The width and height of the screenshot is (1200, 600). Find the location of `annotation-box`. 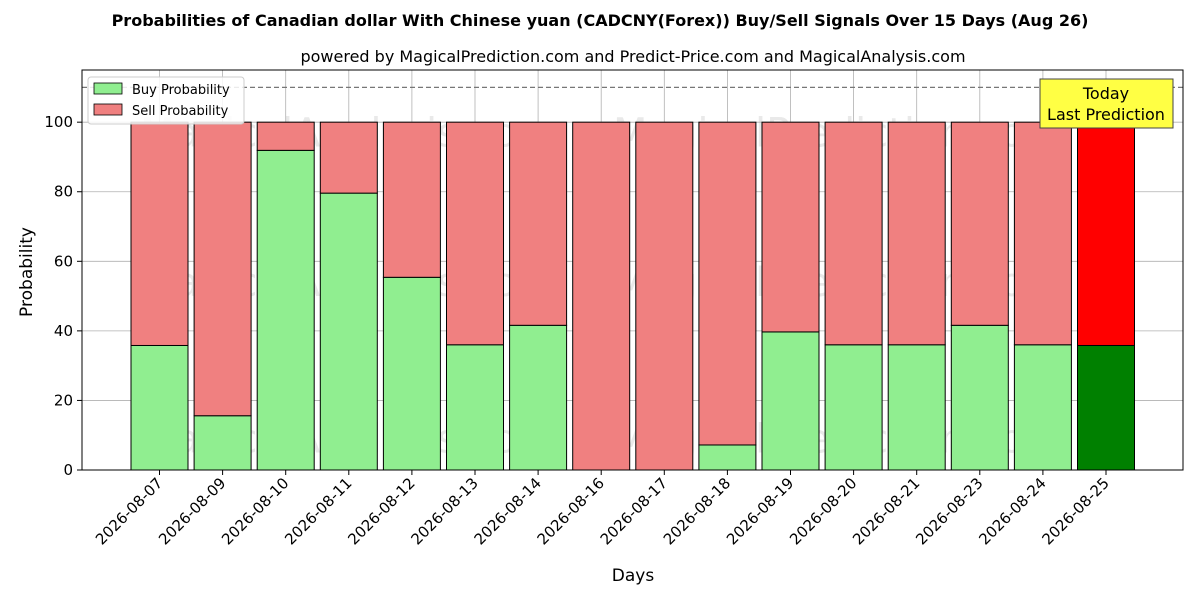

annotation-box is located at coordinates (1106, 103).